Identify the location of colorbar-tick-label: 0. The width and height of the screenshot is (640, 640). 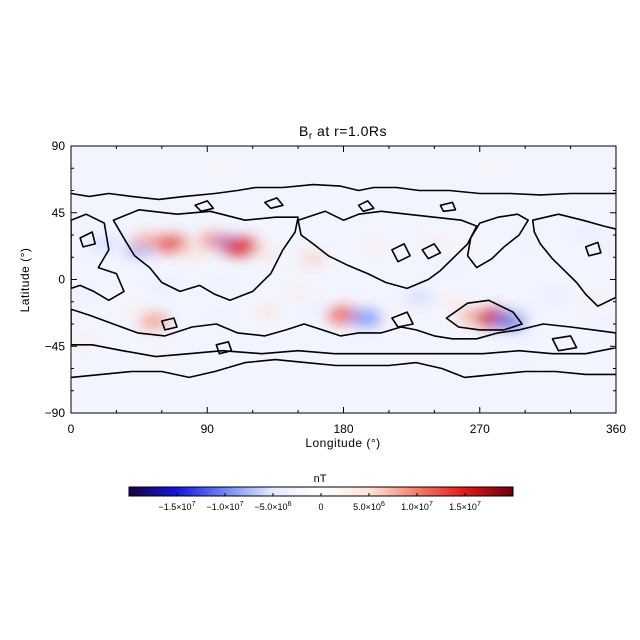
(320, 507).